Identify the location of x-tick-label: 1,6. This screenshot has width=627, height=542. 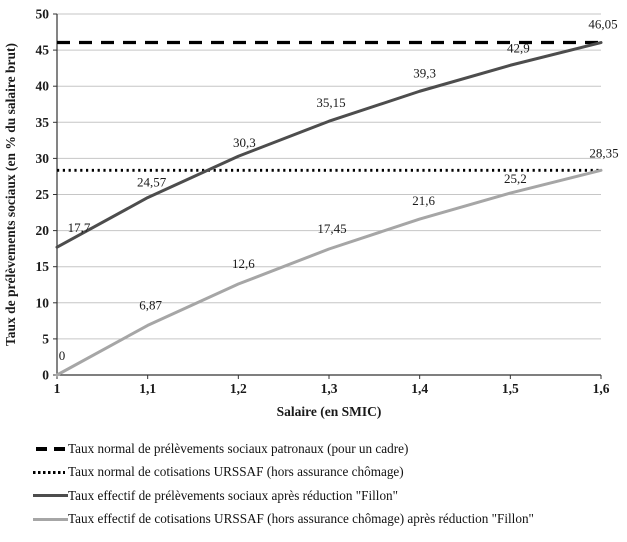
(601, 388).